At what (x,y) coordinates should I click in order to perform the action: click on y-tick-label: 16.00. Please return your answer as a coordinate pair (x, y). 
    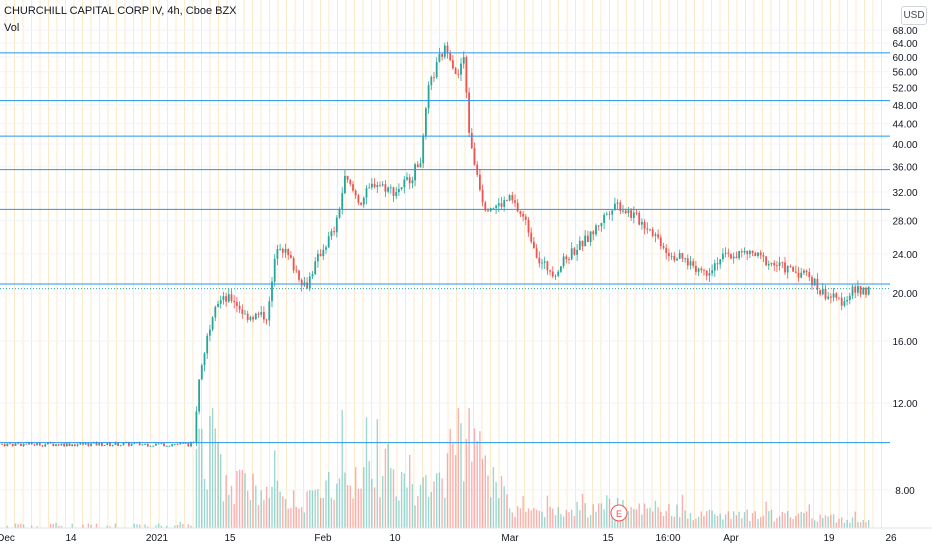
    Looking at the image, I should click on (904, 342).